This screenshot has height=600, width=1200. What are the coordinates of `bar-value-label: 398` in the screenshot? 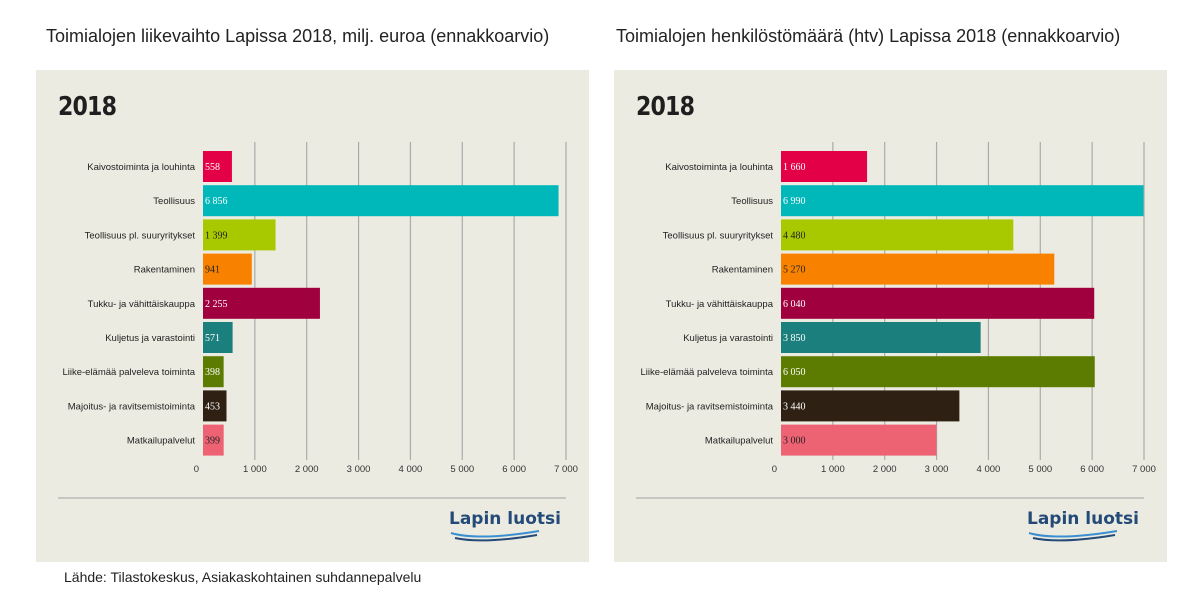 It's located at (212, 372).